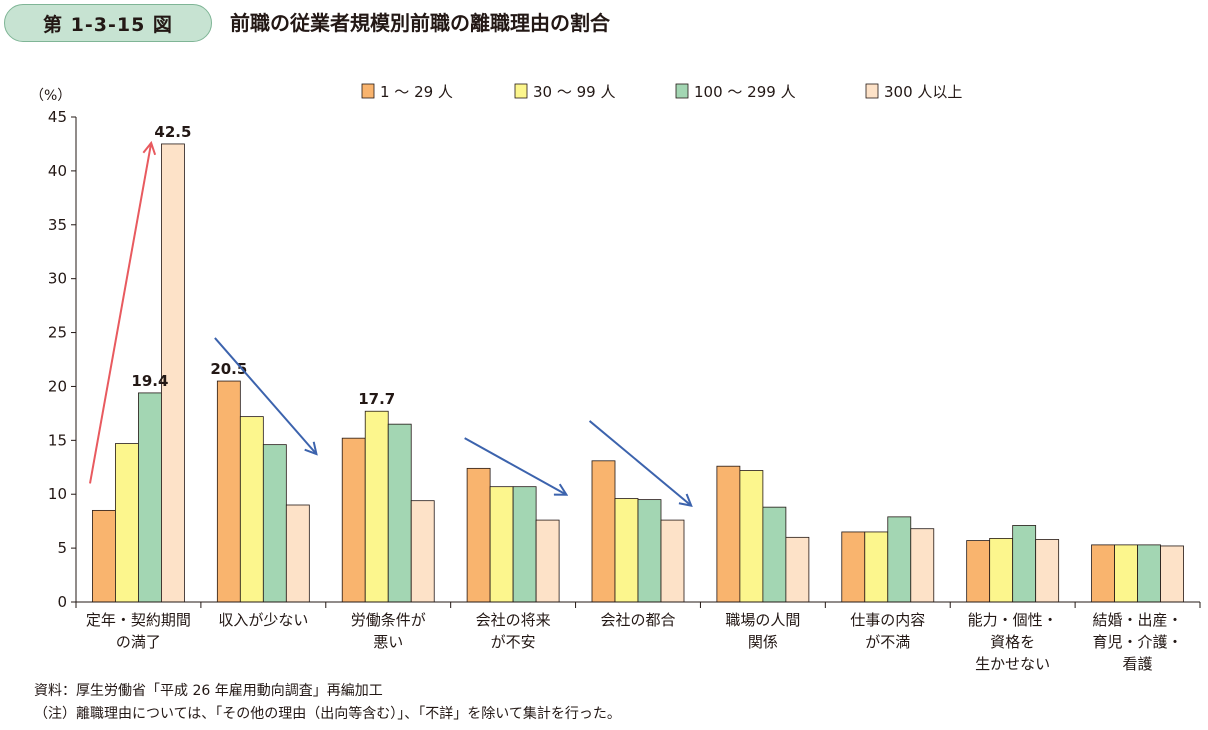 The image size is (1208, 730). What do you see at coordinates (376, 399) in the screenshot?
I see `data-label: 17.7` at bounding box center [376, 399].